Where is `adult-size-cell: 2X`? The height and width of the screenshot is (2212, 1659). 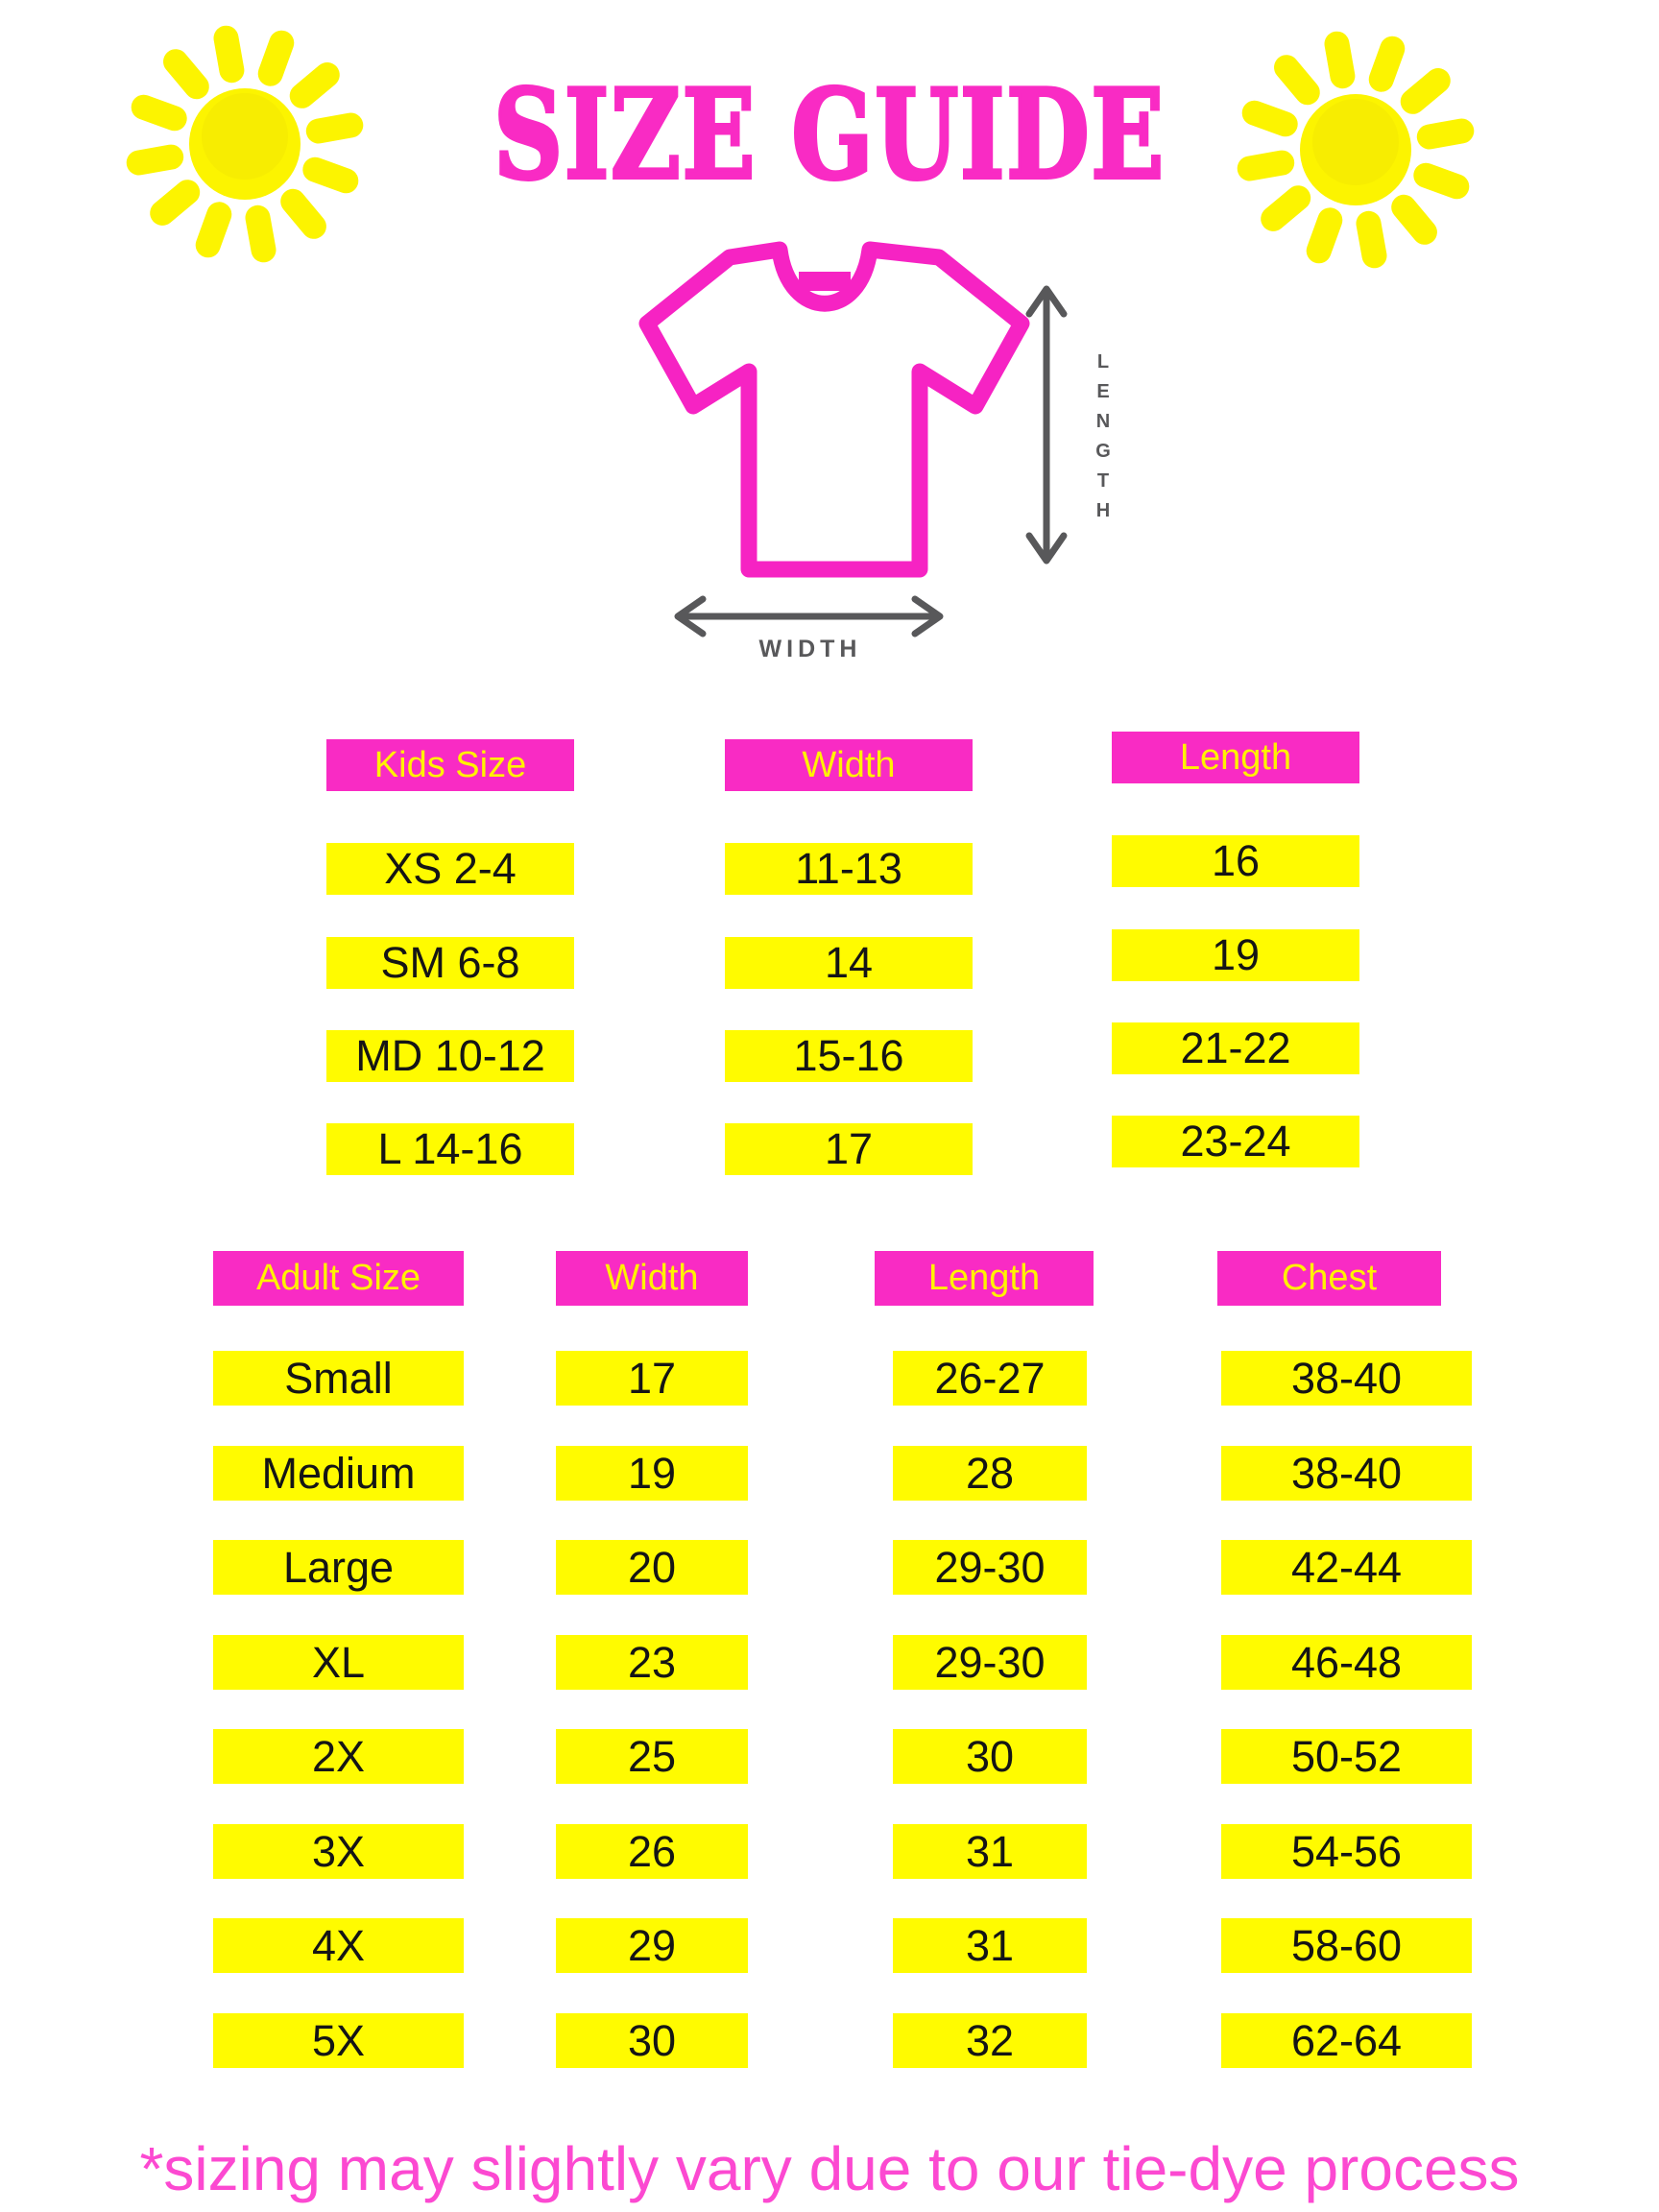 adult-size-cell: 2X is located at coordinates (338, 1756).